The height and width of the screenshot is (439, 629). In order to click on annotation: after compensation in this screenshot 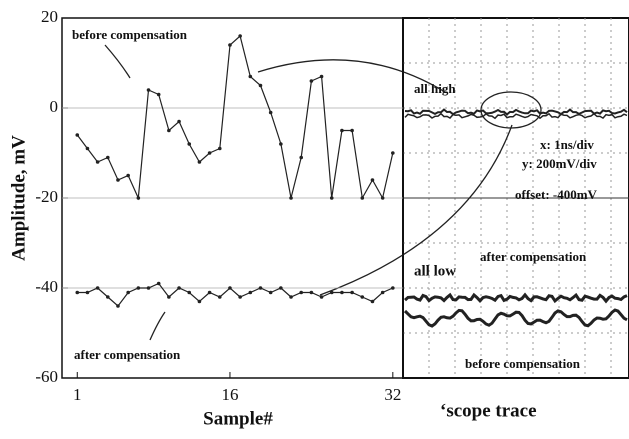, I will do `click(533, 256)`.